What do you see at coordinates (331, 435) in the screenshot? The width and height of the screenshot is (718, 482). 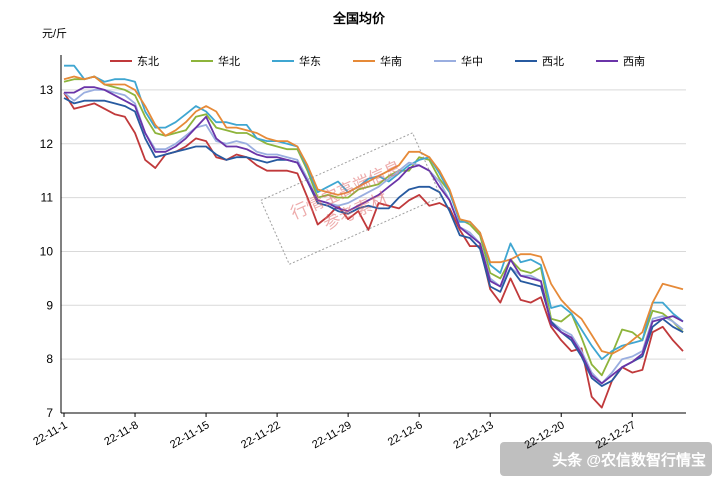 I see `x-tick-label: 22-11-29` at bounding box center [331, 435].